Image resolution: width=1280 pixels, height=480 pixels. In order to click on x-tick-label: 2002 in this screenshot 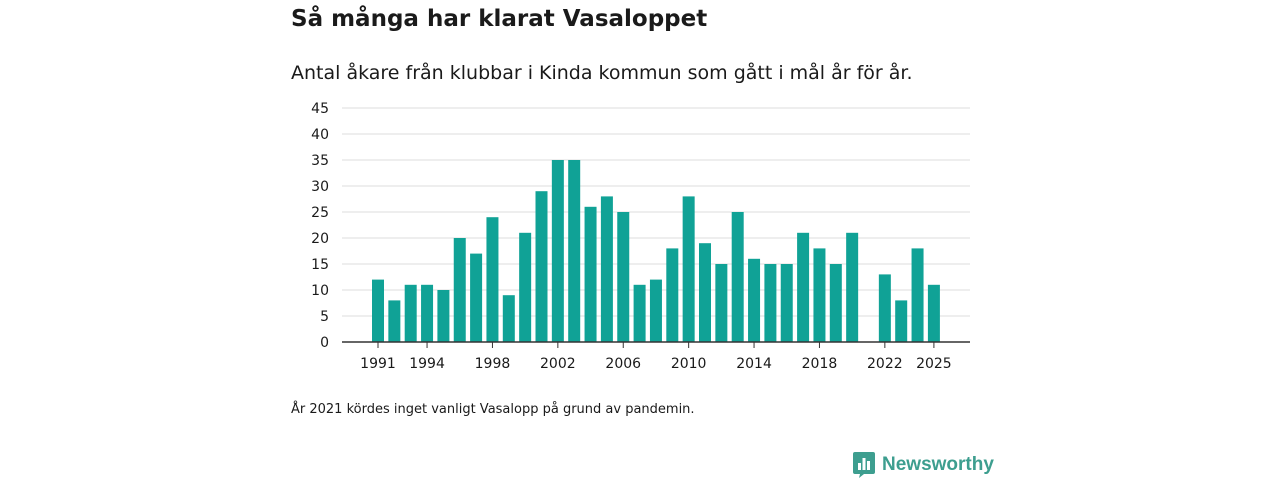, I will do `click(558, 364)`.